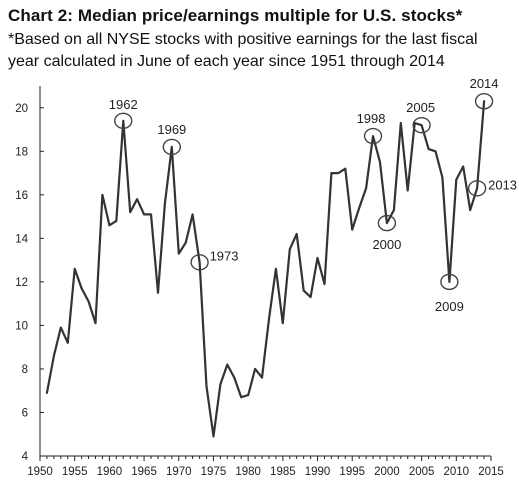 This screenshot has width=519, height=489. I want to click on x-tick-label: 1995, so click(352, 472).